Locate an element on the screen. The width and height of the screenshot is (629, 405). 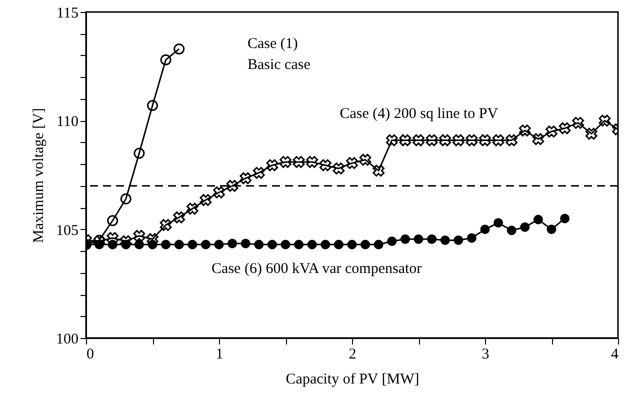
annotation: Basic case is located at coordinates (279, 65).